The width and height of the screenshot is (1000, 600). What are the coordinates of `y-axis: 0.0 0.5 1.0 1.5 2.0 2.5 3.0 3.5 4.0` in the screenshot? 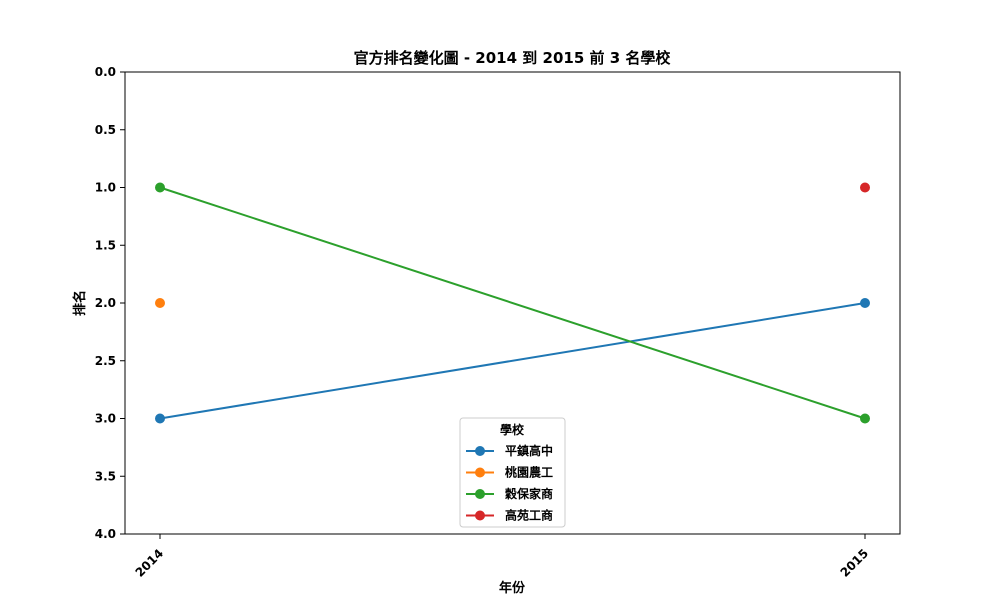 It's located at (110, 303).